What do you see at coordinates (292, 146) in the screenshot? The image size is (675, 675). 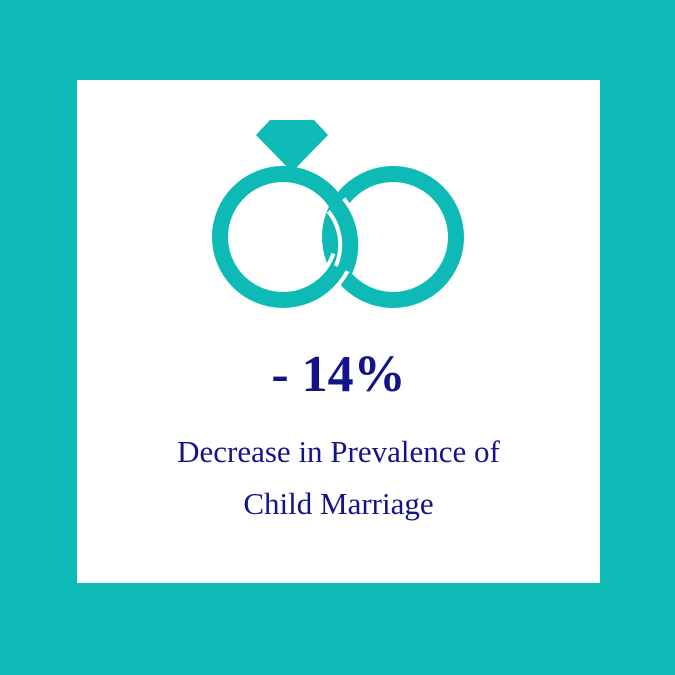 I see `diamond` at bounding box center [292, 146].